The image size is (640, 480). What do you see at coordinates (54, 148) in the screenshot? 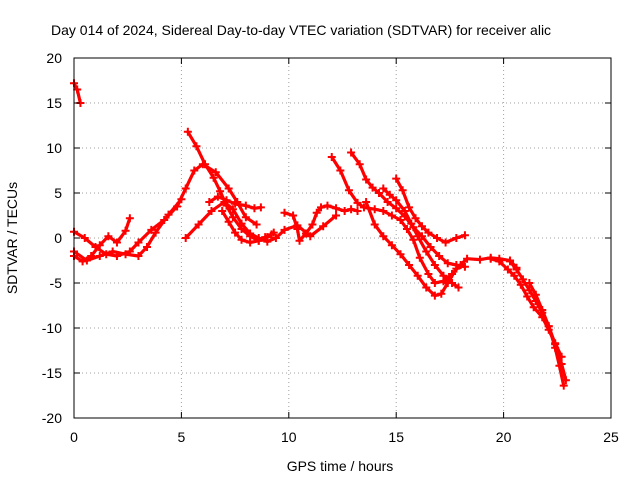
I see `y-tick-label: 10` at bounding box center [54, 148].